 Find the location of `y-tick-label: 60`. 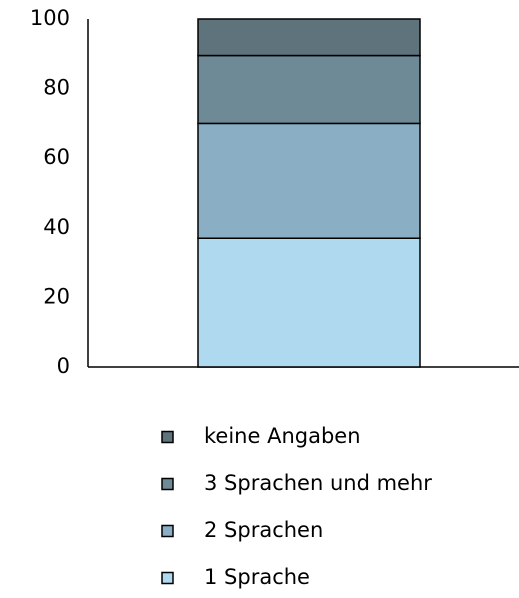

y-tick-label: 60 is located at coordinates (56, 157).